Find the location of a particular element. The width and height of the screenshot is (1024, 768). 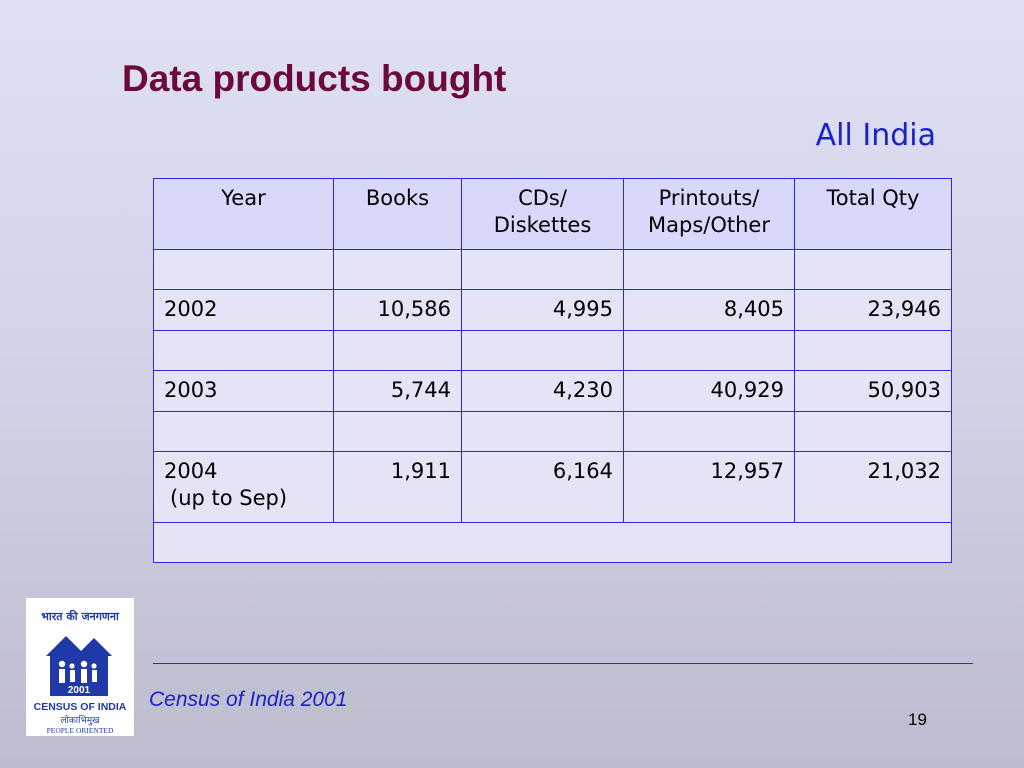

table-footer-row is located at coordinates (552, 542).